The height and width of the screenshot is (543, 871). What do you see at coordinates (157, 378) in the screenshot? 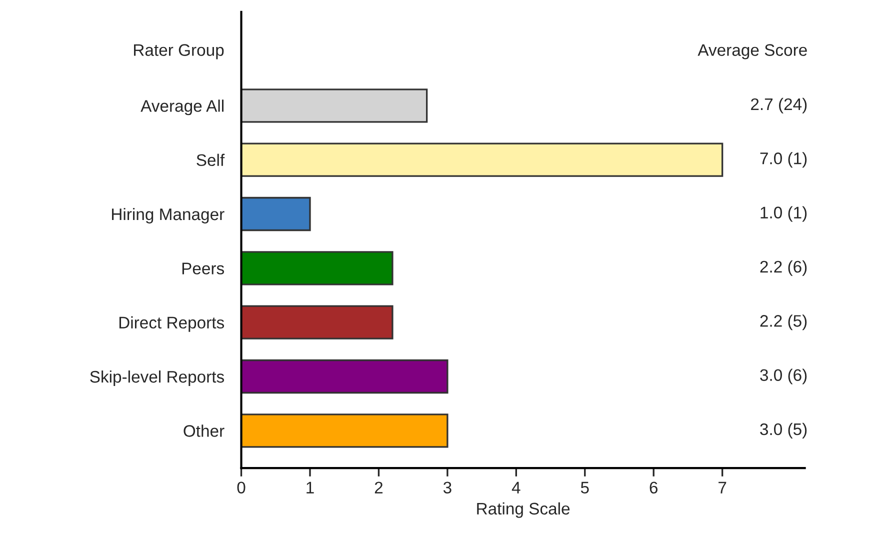
I see `y-tick-label: Skip-level Reports` at bounding box center [157, 378].